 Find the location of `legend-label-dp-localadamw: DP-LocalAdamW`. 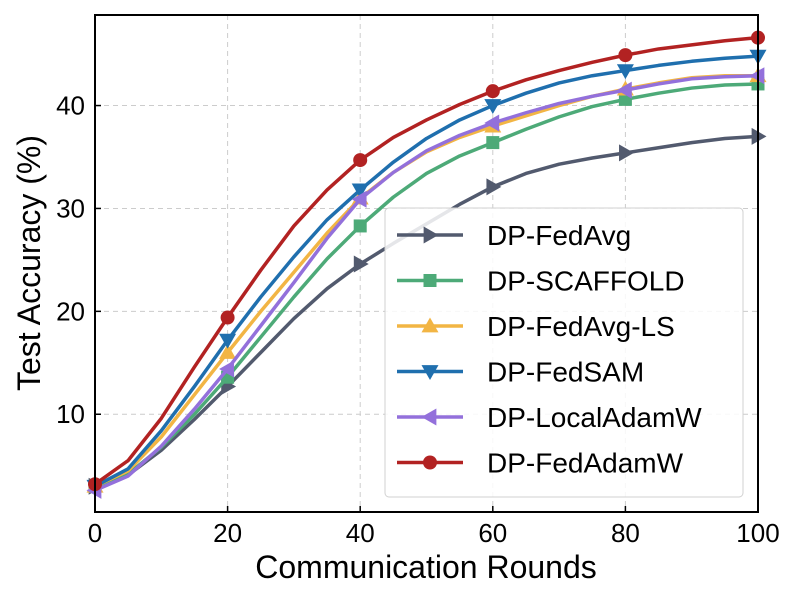

legend-label-dp-localadamw: DP-LocalAdamW is located at coordinates (594, 417).